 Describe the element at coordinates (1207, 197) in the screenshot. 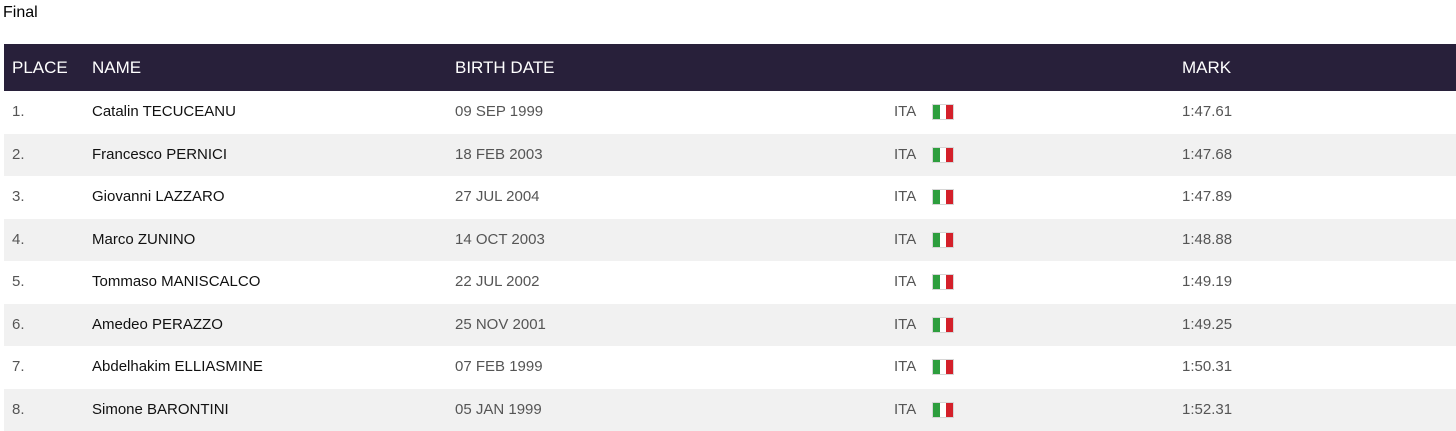

I see `mark-cell: 1:47.89` at that location.